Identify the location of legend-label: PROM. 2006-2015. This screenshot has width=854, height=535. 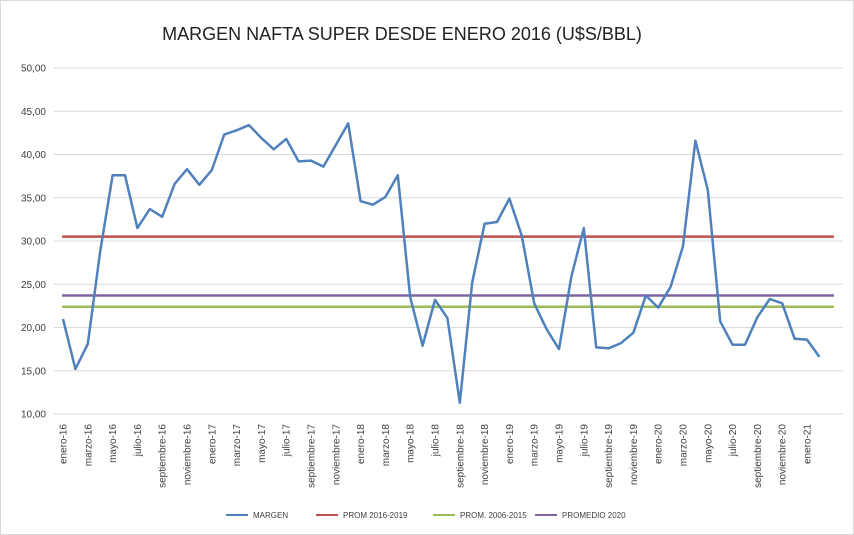
(493, 515).